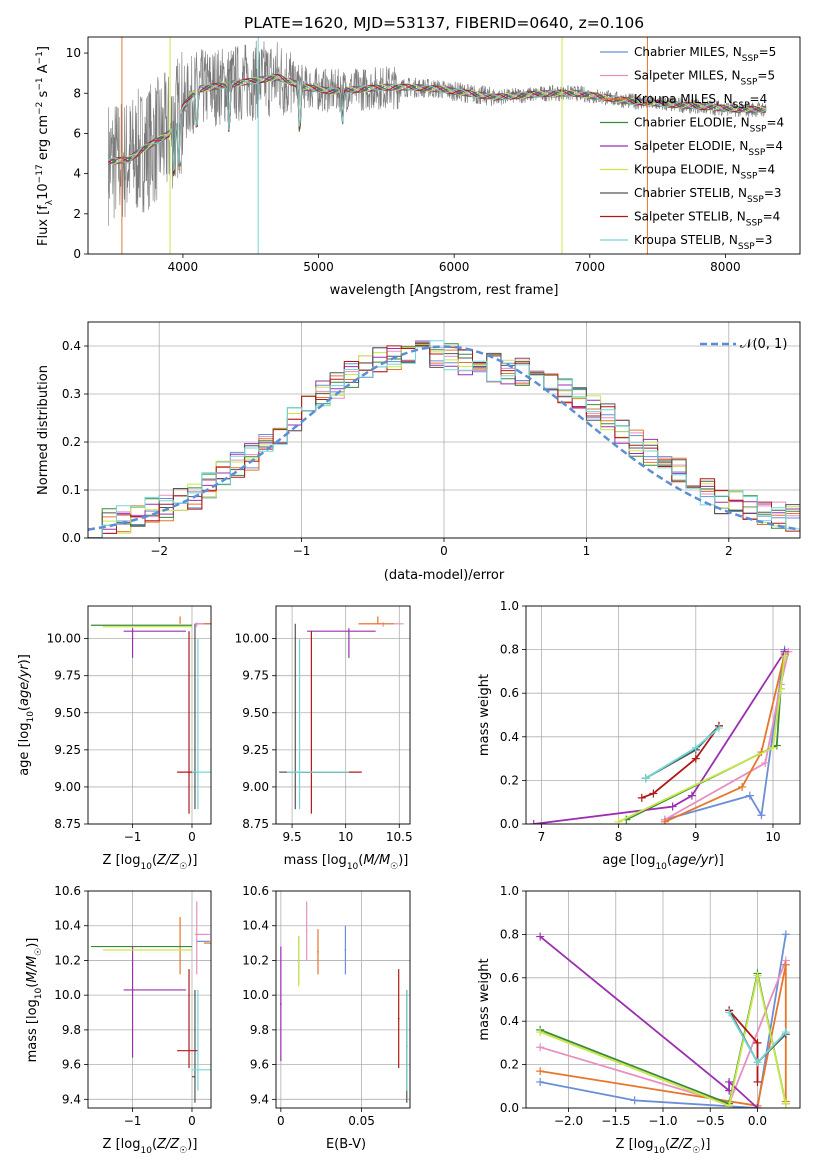 The height and width of the screenshot is (1170, 819). What do you see at coordinates (159, 551) in the screenshot?
I see `x-tick-label: −2` at bounding box center [159, 551].